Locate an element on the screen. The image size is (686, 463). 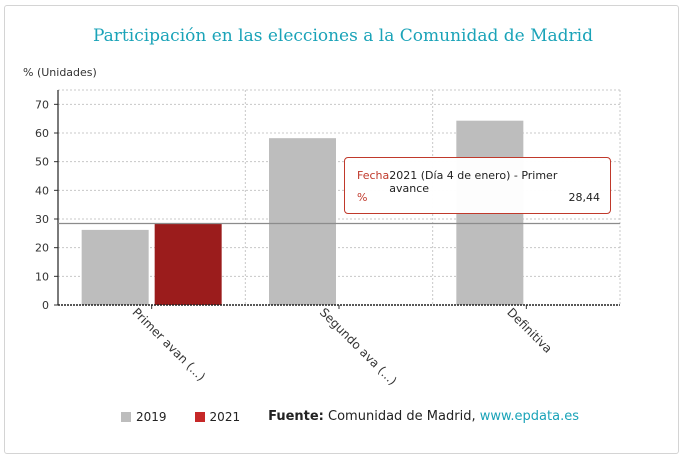
x-tick-label: Definitiva is located at coordinates (529, 330).